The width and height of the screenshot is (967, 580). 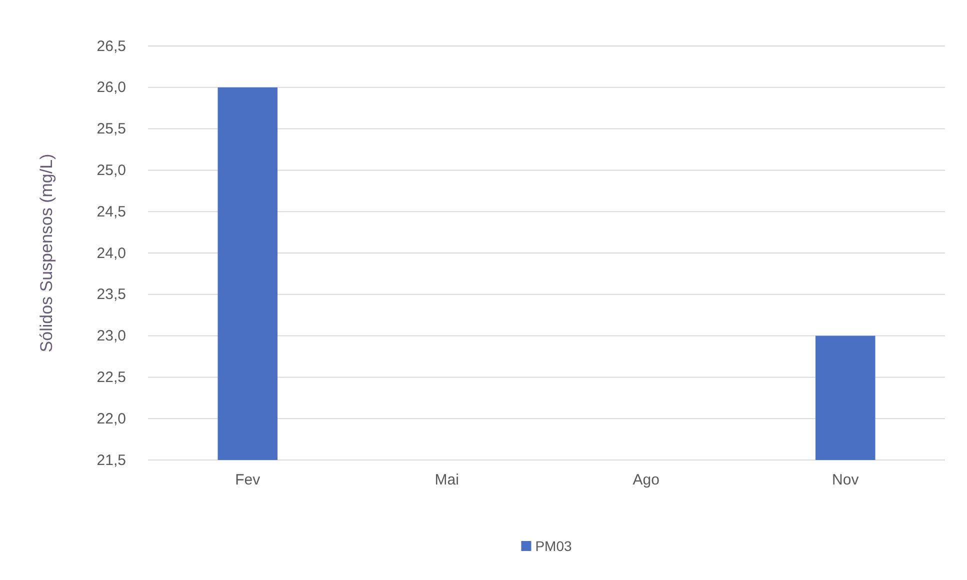 What do you see at coordinates (111, 87) in the screenshot?
I see `y-tick-label: 26,0` at bounding box center [111, 87].